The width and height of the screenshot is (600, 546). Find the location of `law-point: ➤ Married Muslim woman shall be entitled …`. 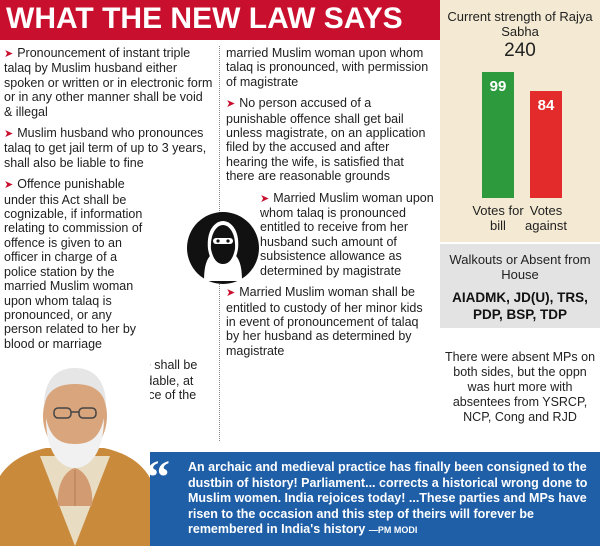

law-point: ➤ Married Muslim woman shall be entitled … is located at coordinates (324, 321).